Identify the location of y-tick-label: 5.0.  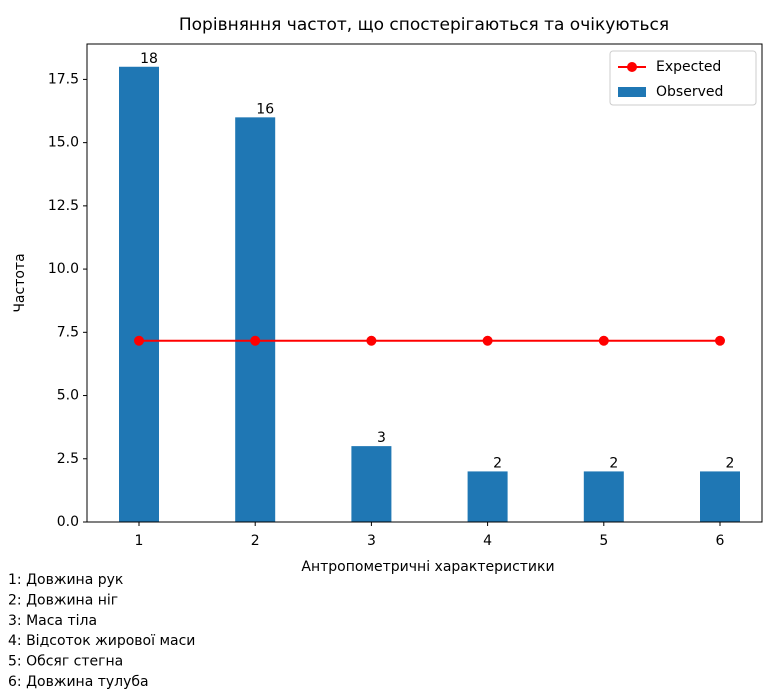
(68, 396).